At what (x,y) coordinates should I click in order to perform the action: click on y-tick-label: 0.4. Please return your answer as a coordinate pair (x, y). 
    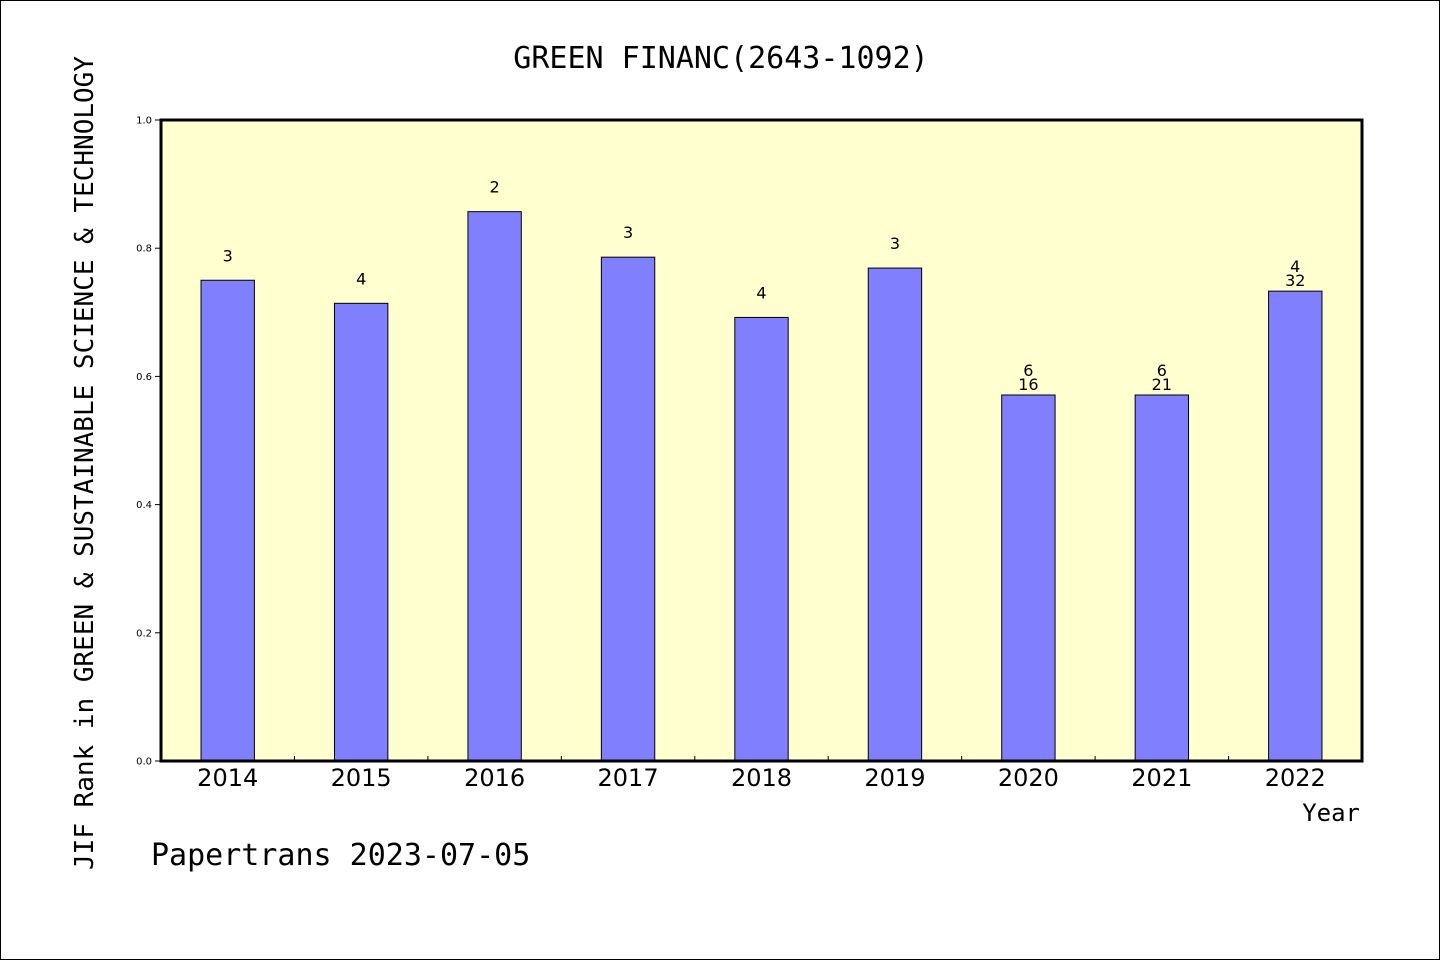
    Looking at the image, I should click on (144, 505).